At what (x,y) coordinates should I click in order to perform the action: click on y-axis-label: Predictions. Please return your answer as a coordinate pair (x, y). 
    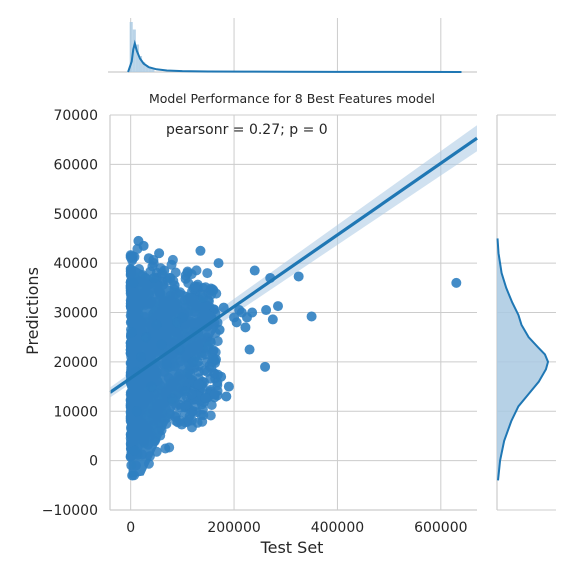
    Looking at the image, I should click on (32, 311).